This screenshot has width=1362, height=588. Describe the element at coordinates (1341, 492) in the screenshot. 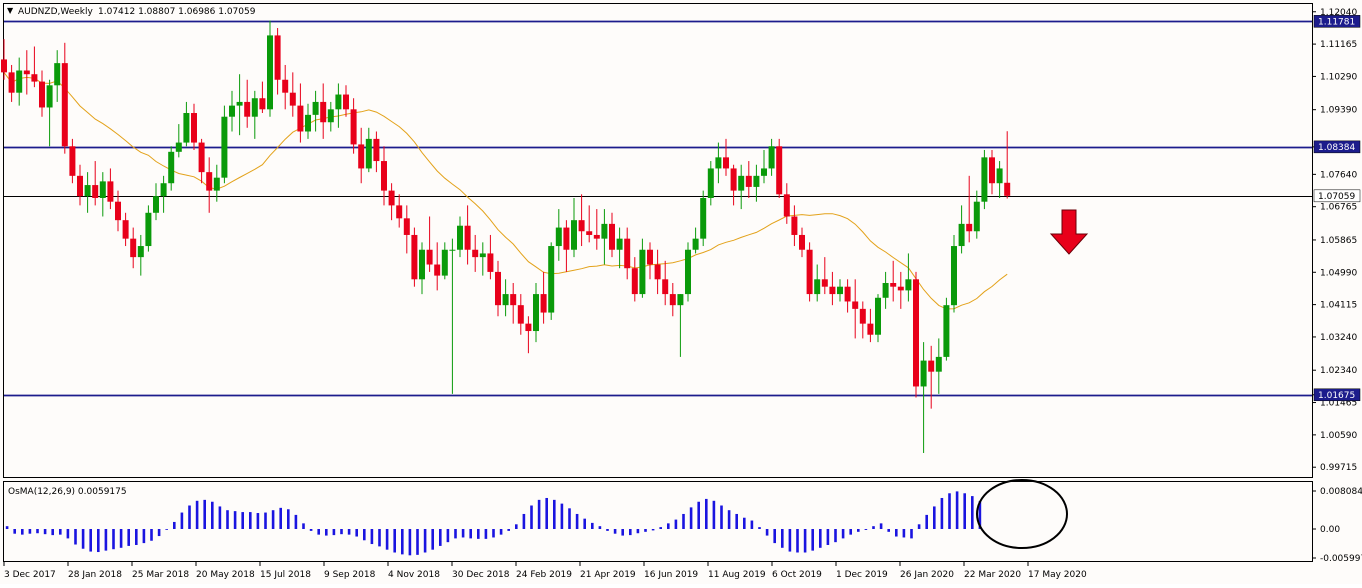

I see `osma-tick-label-0: 0.0080847` at that location.